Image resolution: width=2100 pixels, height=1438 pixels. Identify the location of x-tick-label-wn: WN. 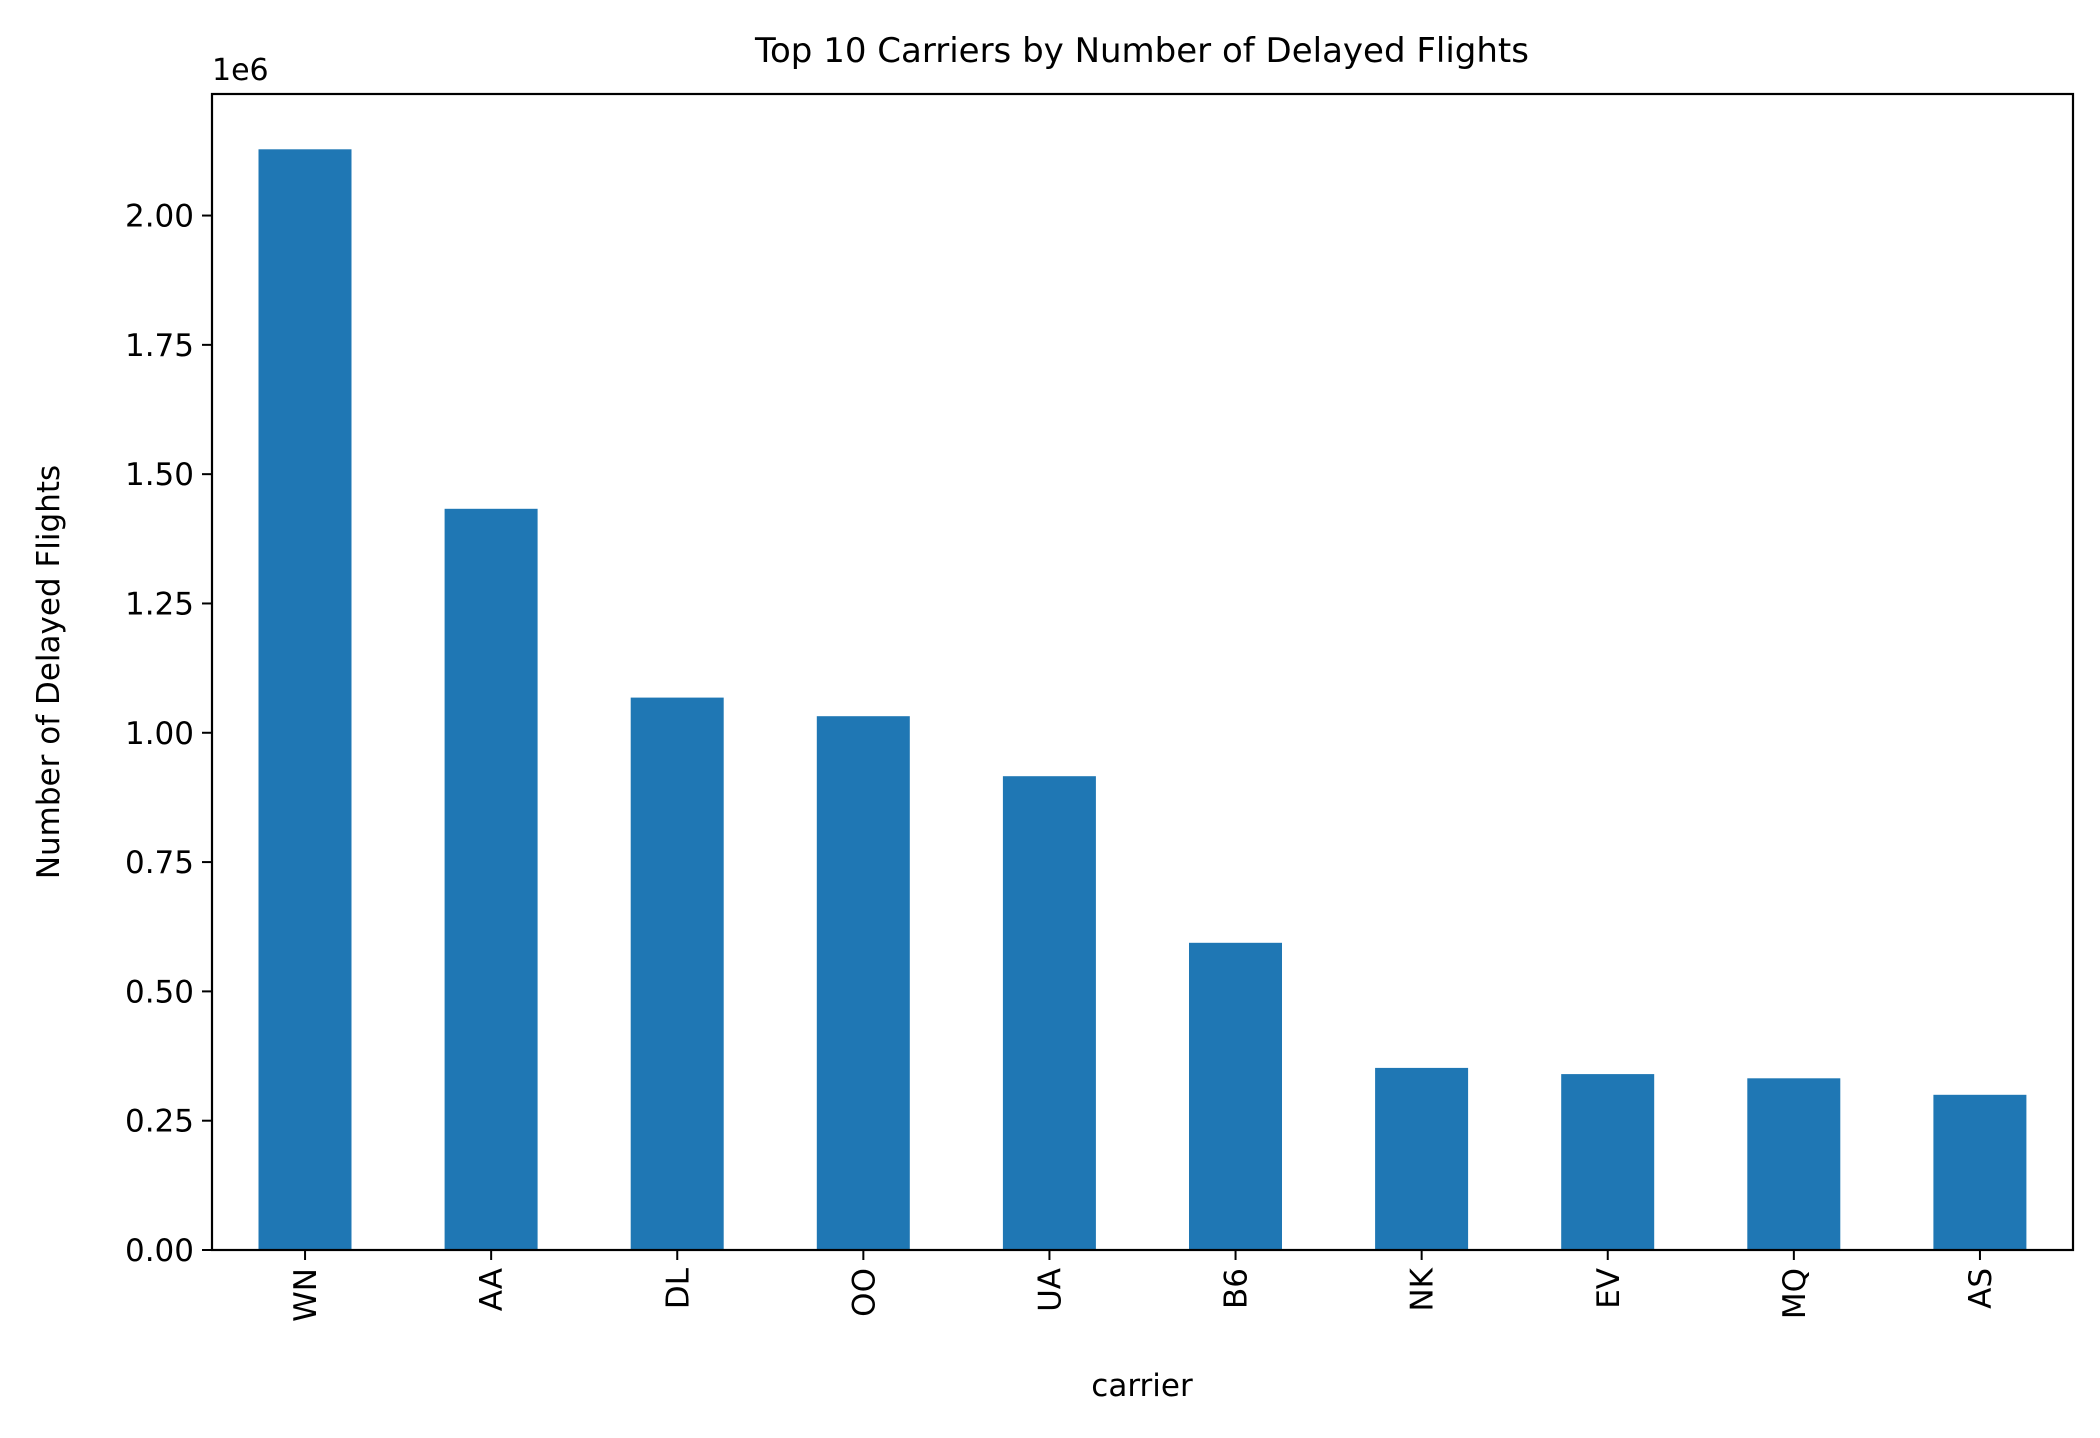
(306, 1295).